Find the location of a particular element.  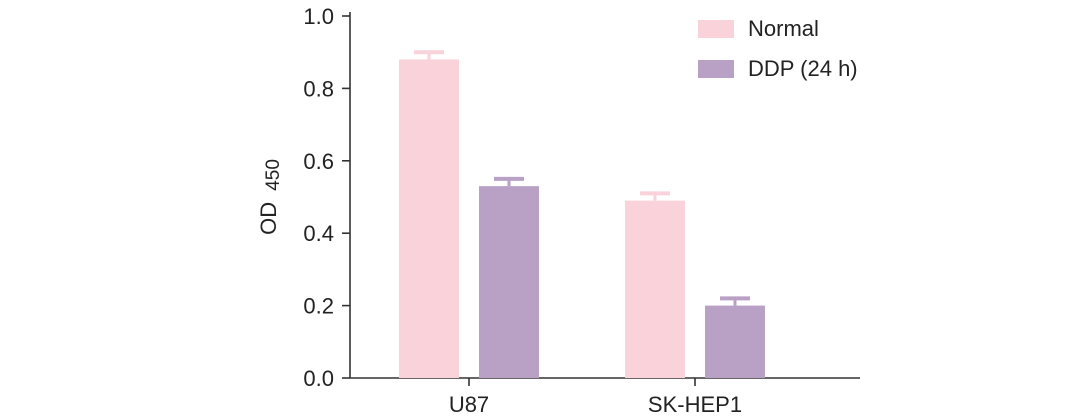

legend-label: Normal is located at coordinates (783, 28).